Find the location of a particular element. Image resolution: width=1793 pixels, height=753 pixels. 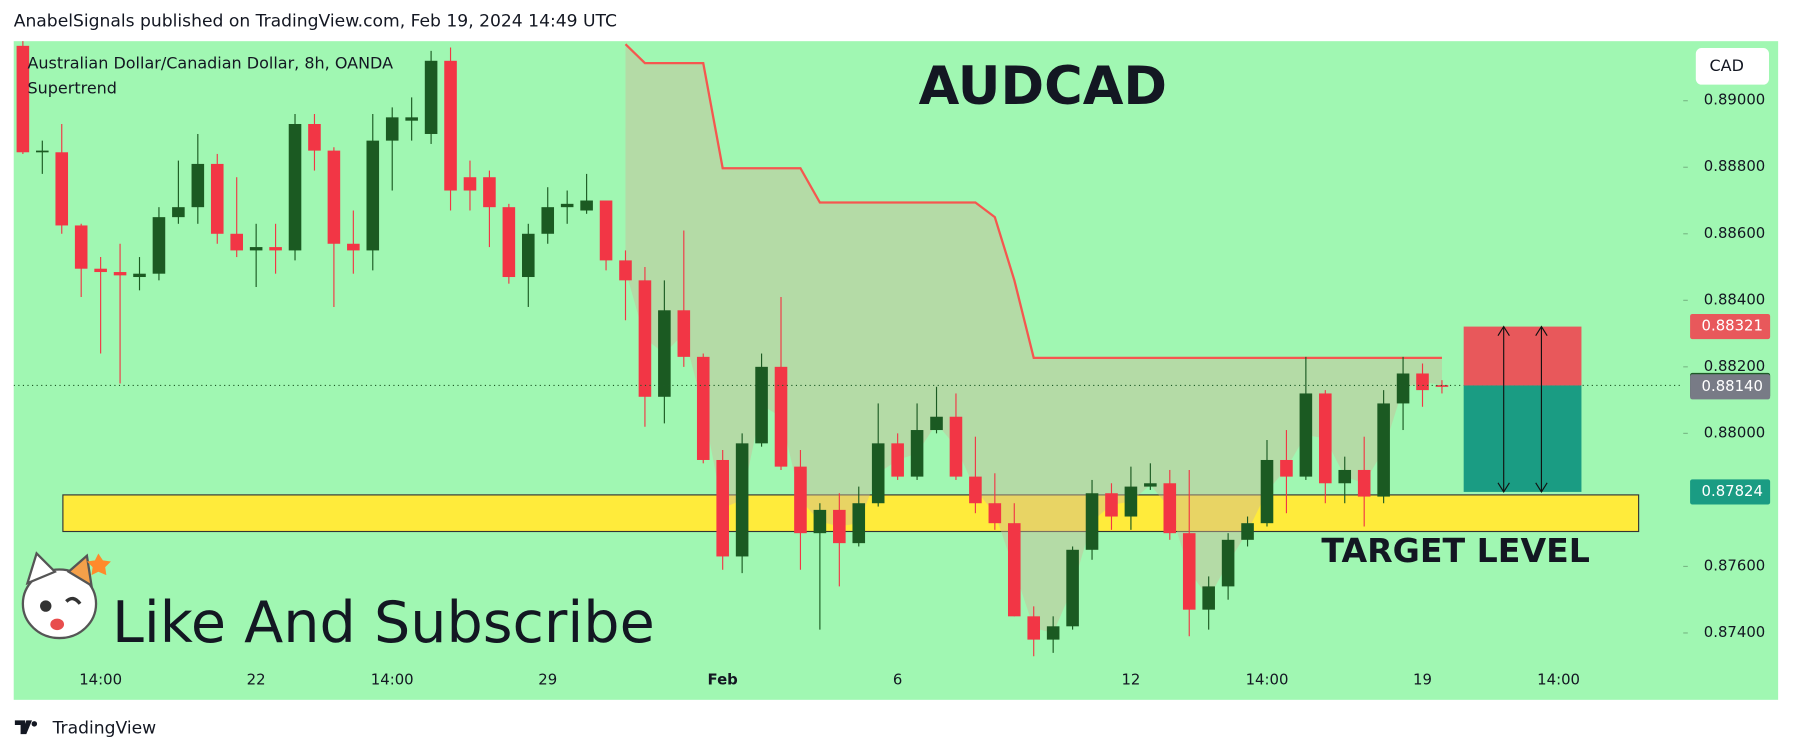

price-label: 0.88321 is located at coordinates (1732, 326).